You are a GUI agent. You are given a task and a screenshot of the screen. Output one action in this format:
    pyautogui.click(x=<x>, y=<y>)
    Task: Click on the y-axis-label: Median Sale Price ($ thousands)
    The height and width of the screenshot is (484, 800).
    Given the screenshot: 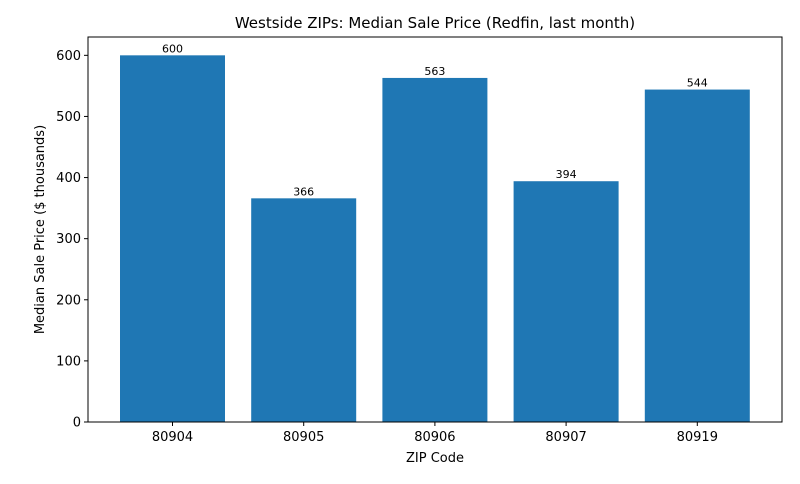 What is the action you would take?
    pyautogui.click(x=40, y=229)
    